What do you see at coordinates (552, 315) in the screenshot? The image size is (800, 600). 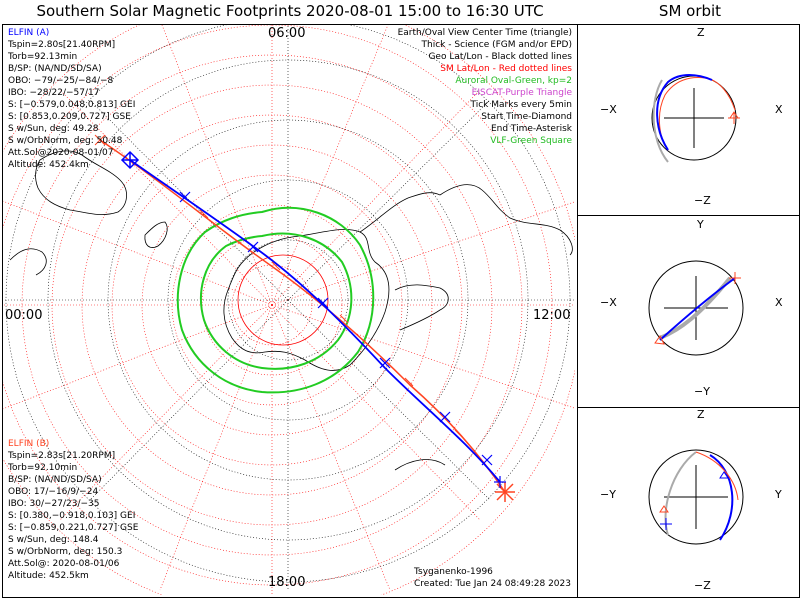 I see `clock-label-right: 12:00` at bounding box center [552, 315].